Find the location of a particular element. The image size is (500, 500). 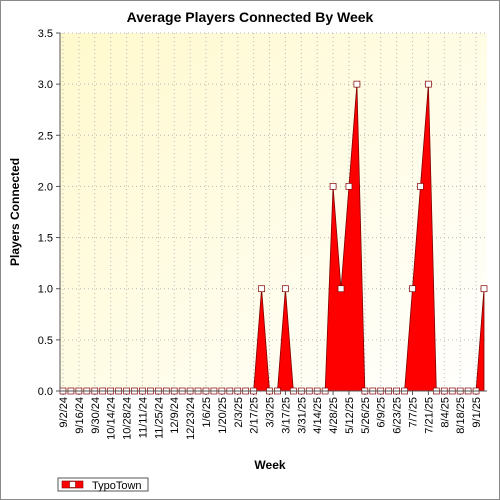

legend-marker is located at coordinates (72, 484).